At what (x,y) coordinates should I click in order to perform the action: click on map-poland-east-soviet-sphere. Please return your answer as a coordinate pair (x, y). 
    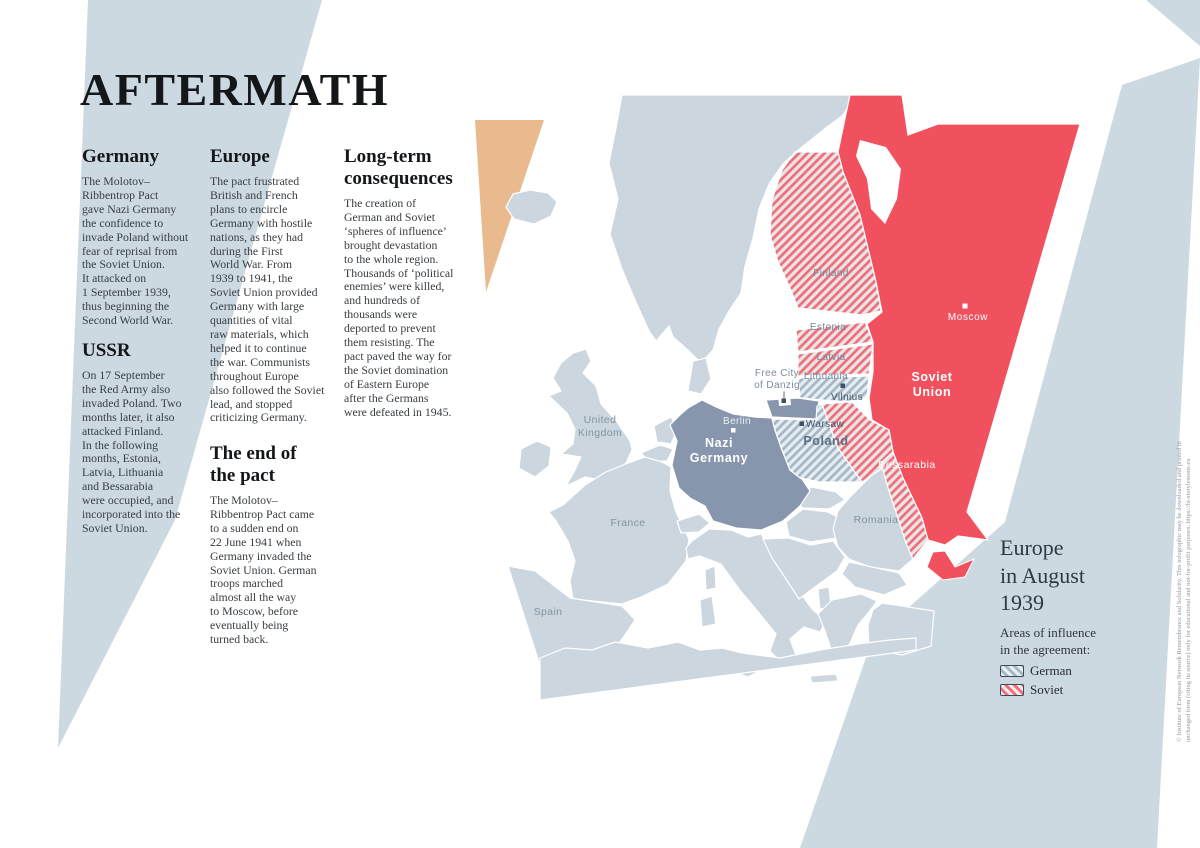
    Looking at the image, I should click on (857, 442).